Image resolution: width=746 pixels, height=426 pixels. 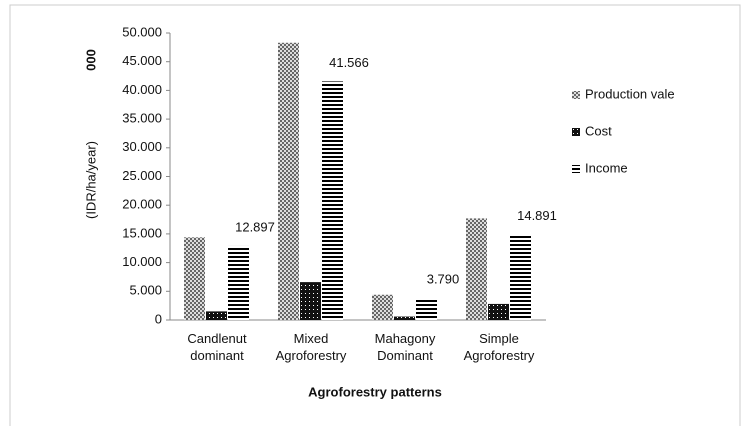 What do you see at coordinates (142, 204) in the screenshot?
I see `y-tick-label: 20.000` at bounding box center [142, 204].